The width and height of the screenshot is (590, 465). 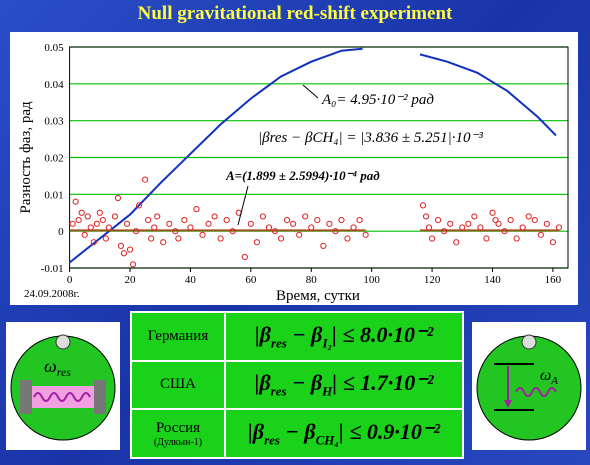 I want to click on bound: ≤ 8.0·10⁻², so click(x=388, y=334).